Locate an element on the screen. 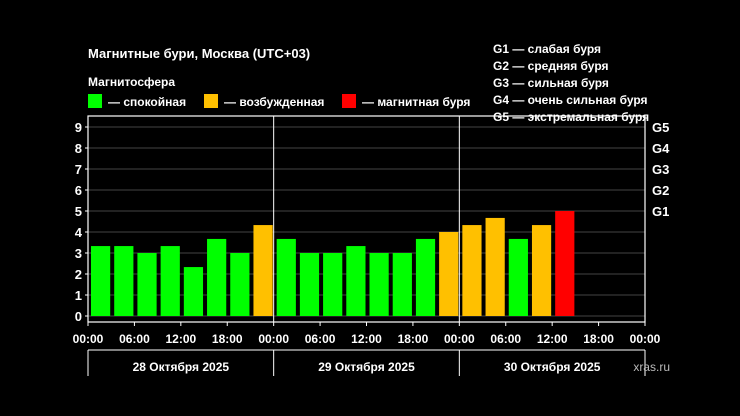 This screenshot has height=416, width=740. x-tick-label-9: 06:00 is located at coordinates (505, 339).